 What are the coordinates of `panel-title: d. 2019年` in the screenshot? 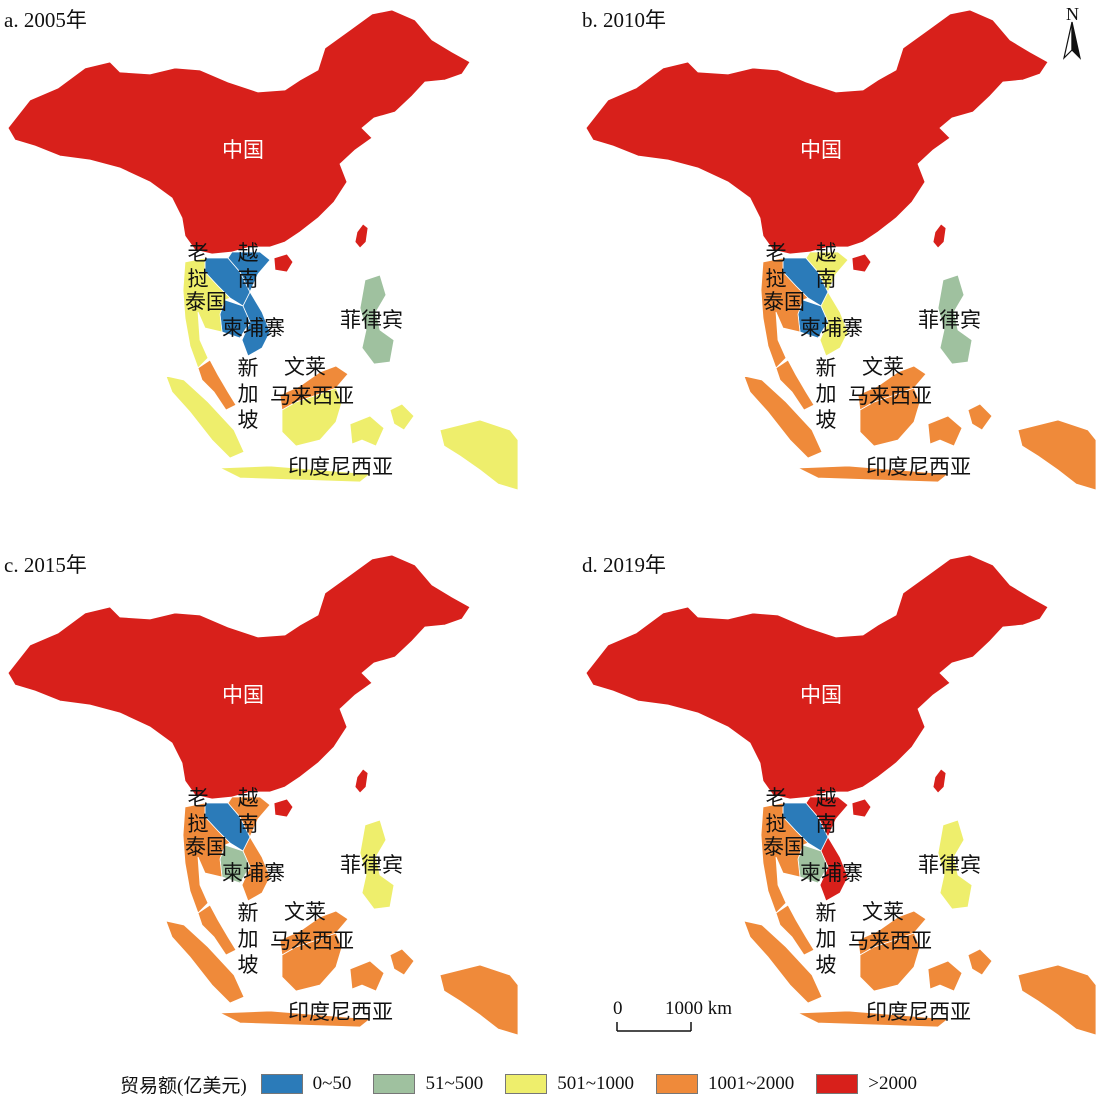 It's located at (624, 565).